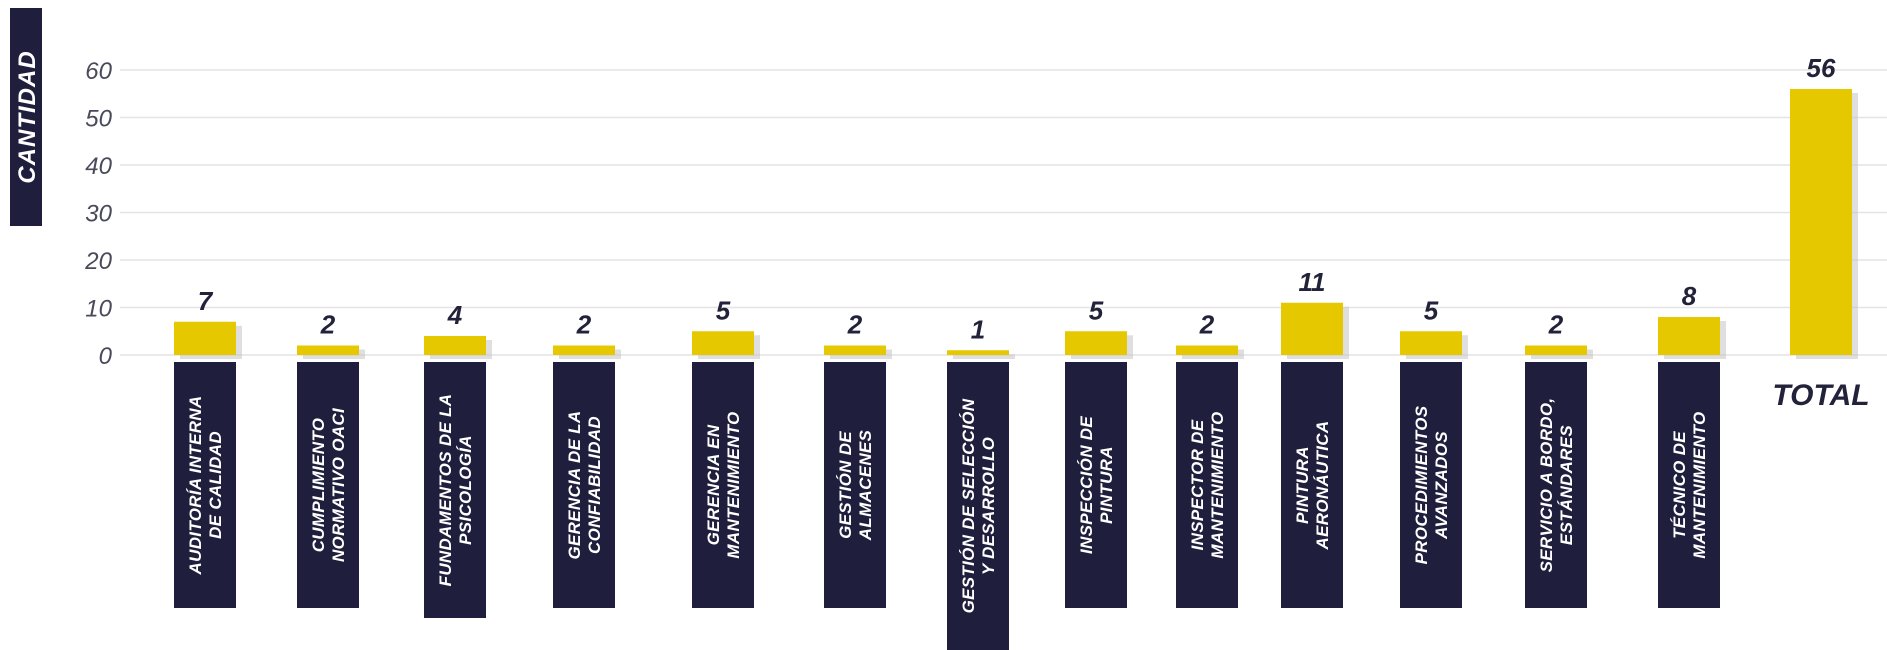 The image size is (1887, 650). What do you see at coordinates (1689, 296) in the screenshot?
I see `bar-value-label: 8` at bounding box center [1689, 296].